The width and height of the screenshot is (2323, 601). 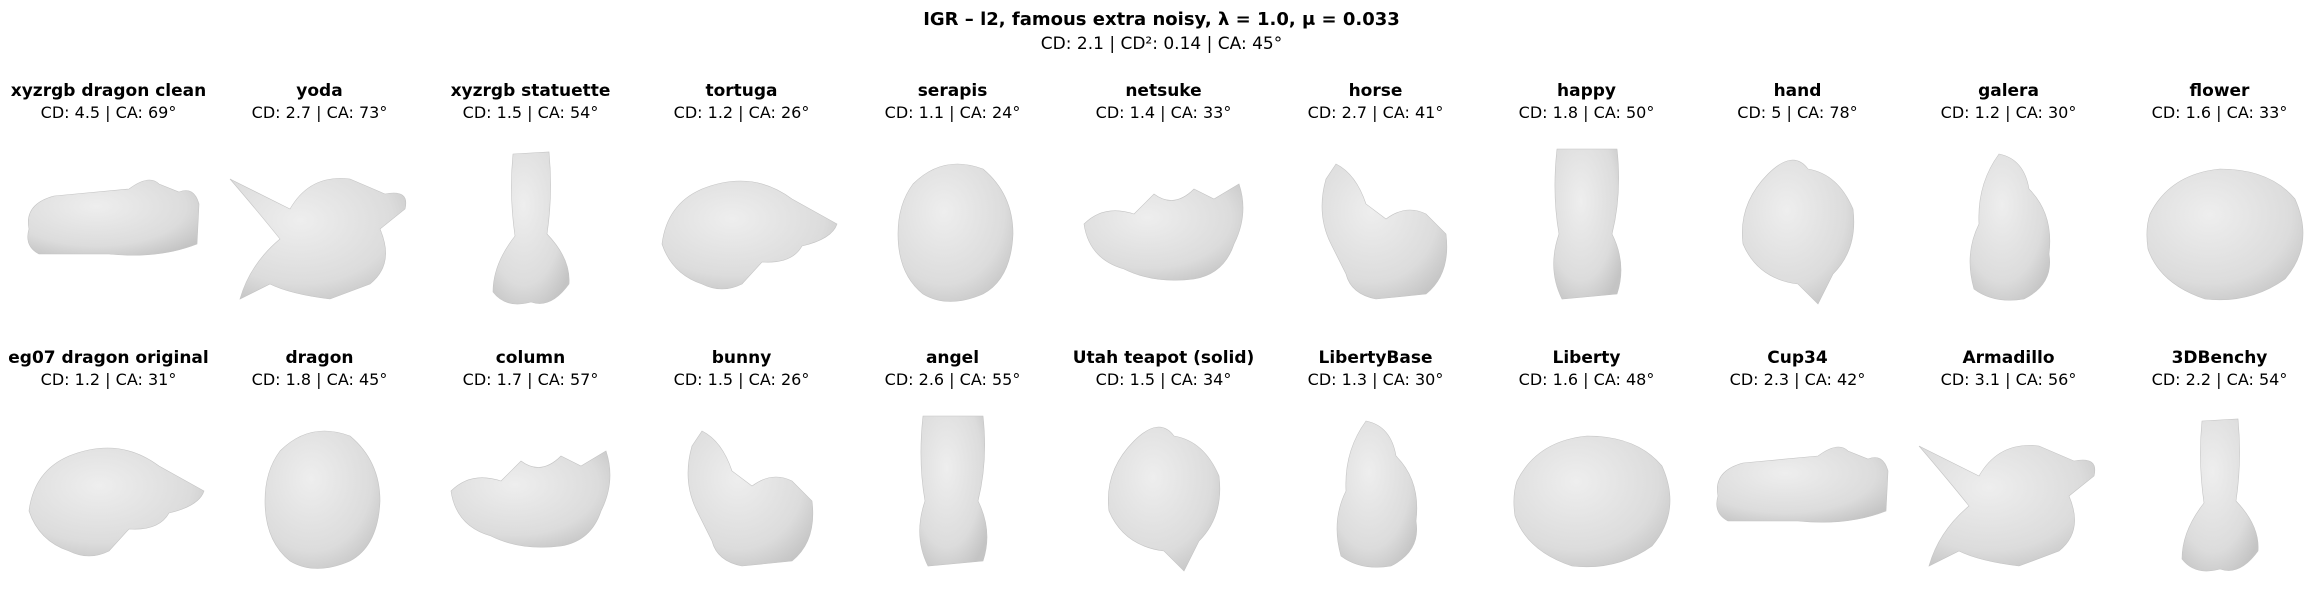 What do you see at coordinates (1163, 358) in the screenshot?
I see `mesh-name: Utah teapot (solid)` at bounding box center [1163, 358].